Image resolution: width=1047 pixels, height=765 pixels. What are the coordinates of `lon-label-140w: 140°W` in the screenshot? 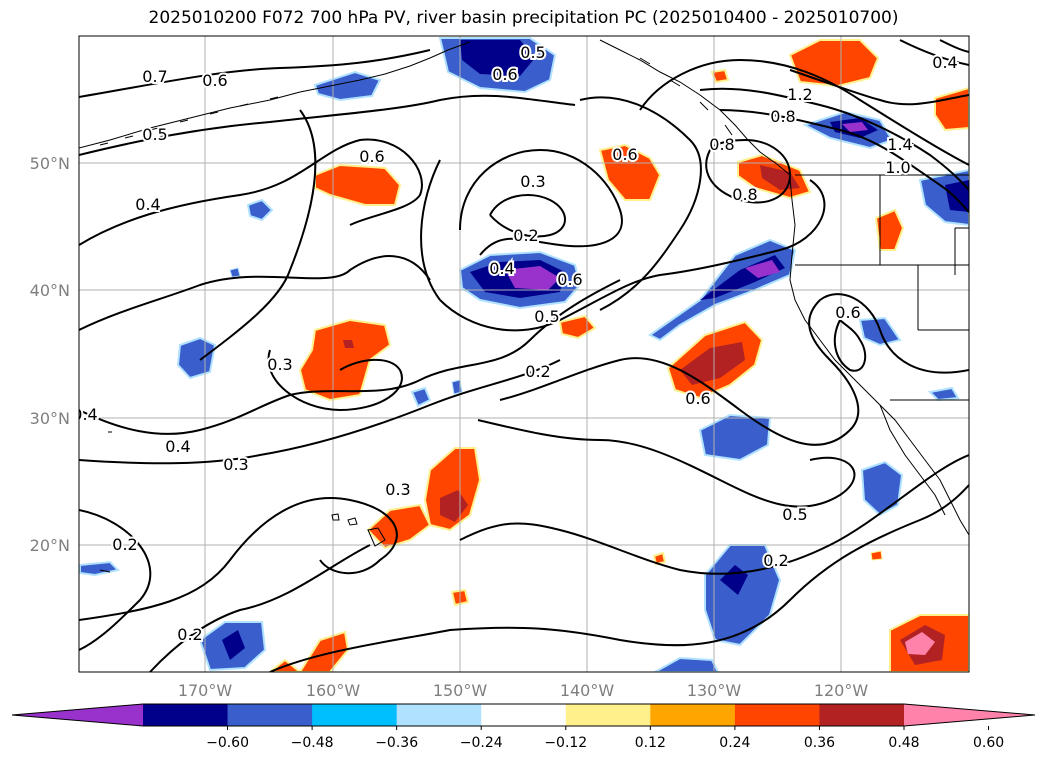 It's located at (587, 690).